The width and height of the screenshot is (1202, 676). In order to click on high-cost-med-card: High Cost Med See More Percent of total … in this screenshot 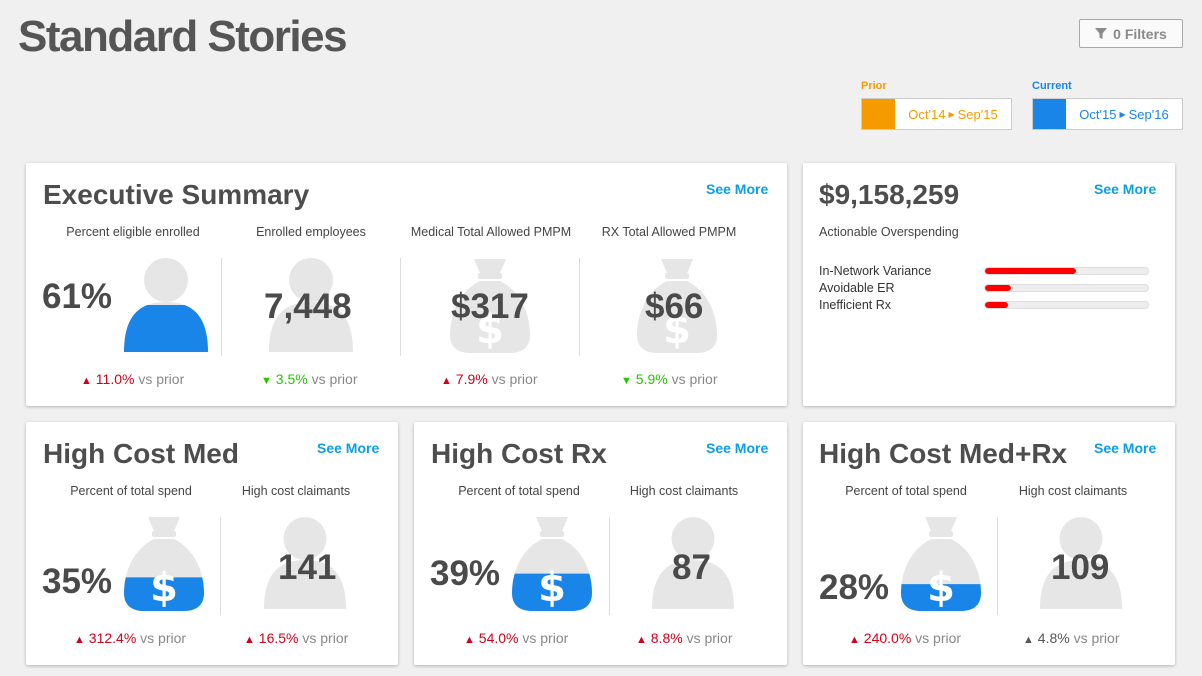, I will do `click(212, 543)`.